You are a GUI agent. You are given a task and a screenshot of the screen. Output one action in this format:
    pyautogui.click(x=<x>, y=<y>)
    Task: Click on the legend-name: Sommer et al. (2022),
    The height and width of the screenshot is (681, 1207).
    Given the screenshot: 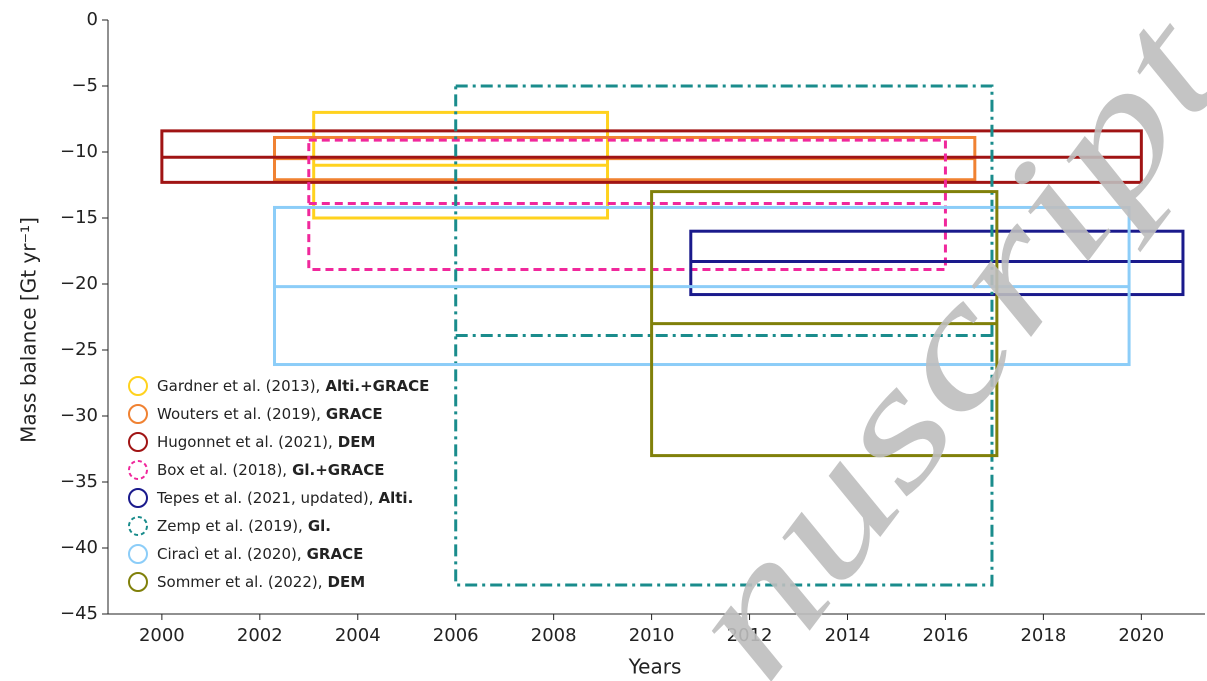 What is the action you would take?
    pyautogui.click(x=240, y=582)
    